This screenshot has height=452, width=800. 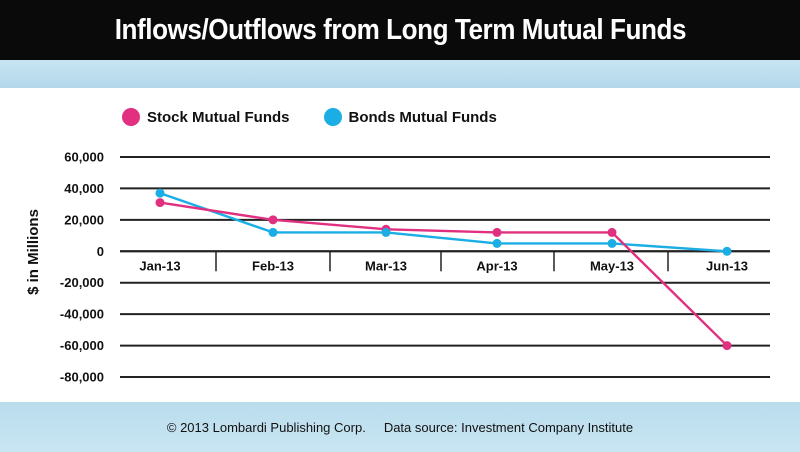 I want to click on legend-item-bonds: Bonds Mutual Funds, so click(x=410, y=117).